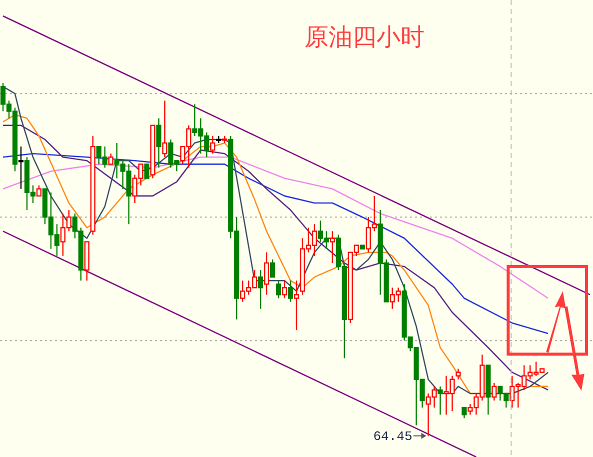 This screenshot has width=593, height=457. What do you see at coordinates (392, 436) in the screenshot?
I see `annotation: 64.45` at bounding box center [392, 436].